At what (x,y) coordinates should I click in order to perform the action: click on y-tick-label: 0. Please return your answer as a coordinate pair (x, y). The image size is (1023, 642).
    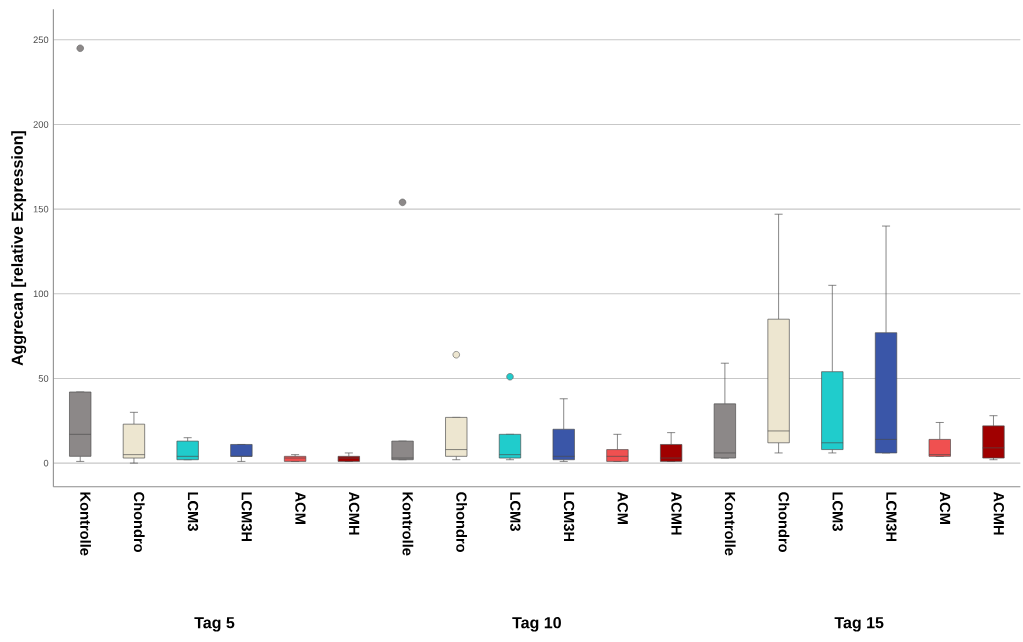
    Looking at the image, I should click on (46, 463).